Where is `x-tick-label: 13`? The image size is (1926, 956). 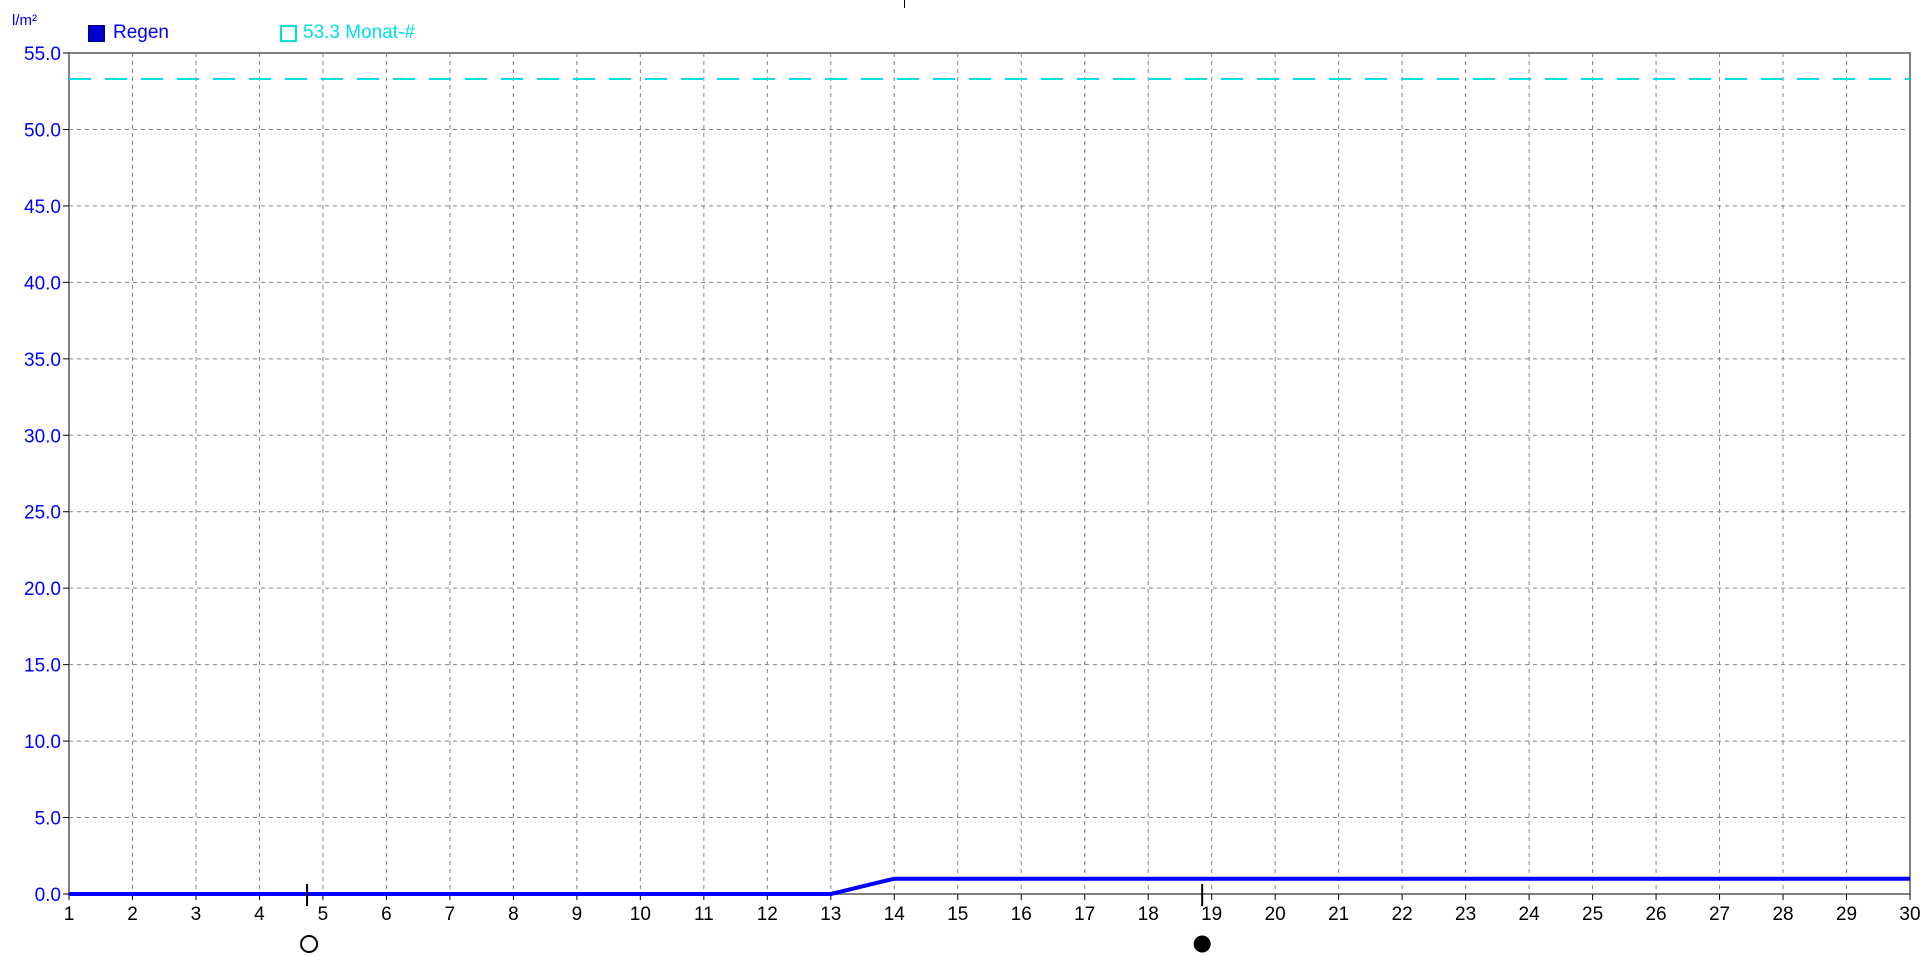 x-tick-label: 13 is located at coordinates (830, 914).